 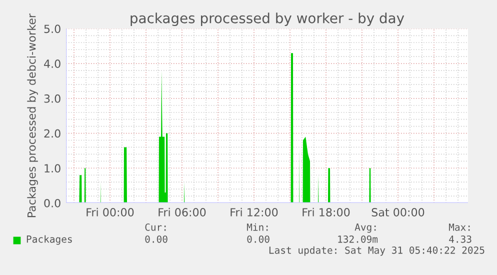 What do you see at coordinates (376, 251) in the screenshot?
I see `text: Last update: Sat May 31 05:40:22 2025` at bounding box center [376, 251].